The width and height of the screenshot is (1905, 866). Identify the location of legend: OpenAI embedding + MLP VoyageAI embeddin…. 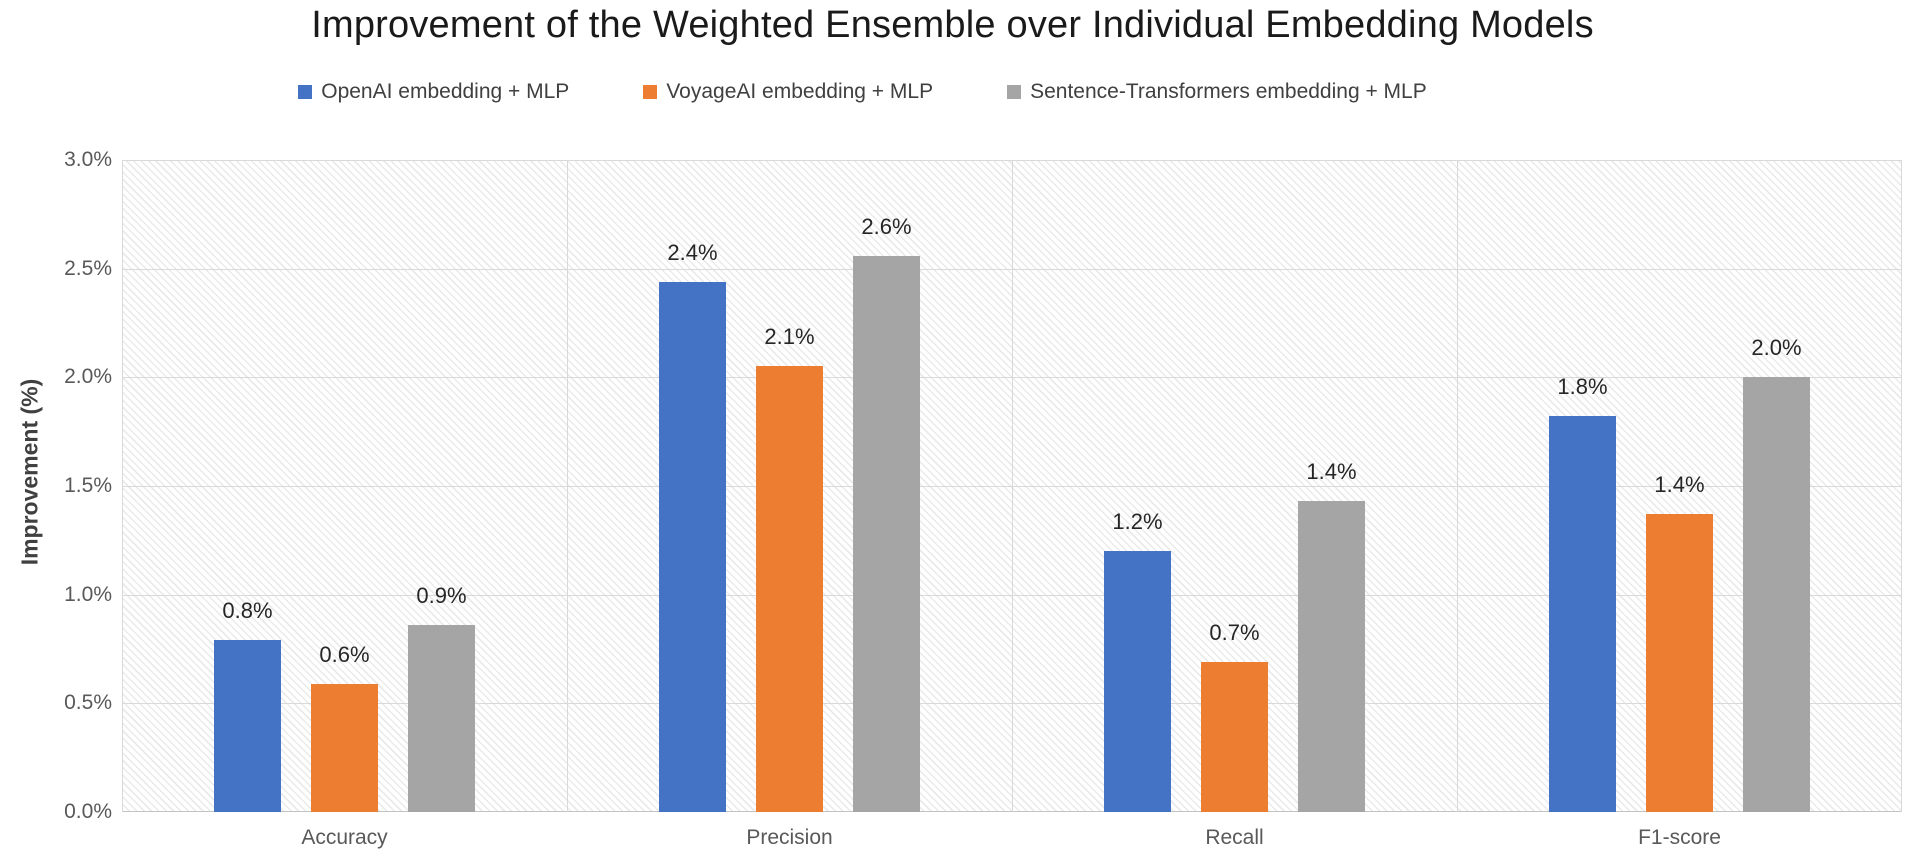
(907, 92).